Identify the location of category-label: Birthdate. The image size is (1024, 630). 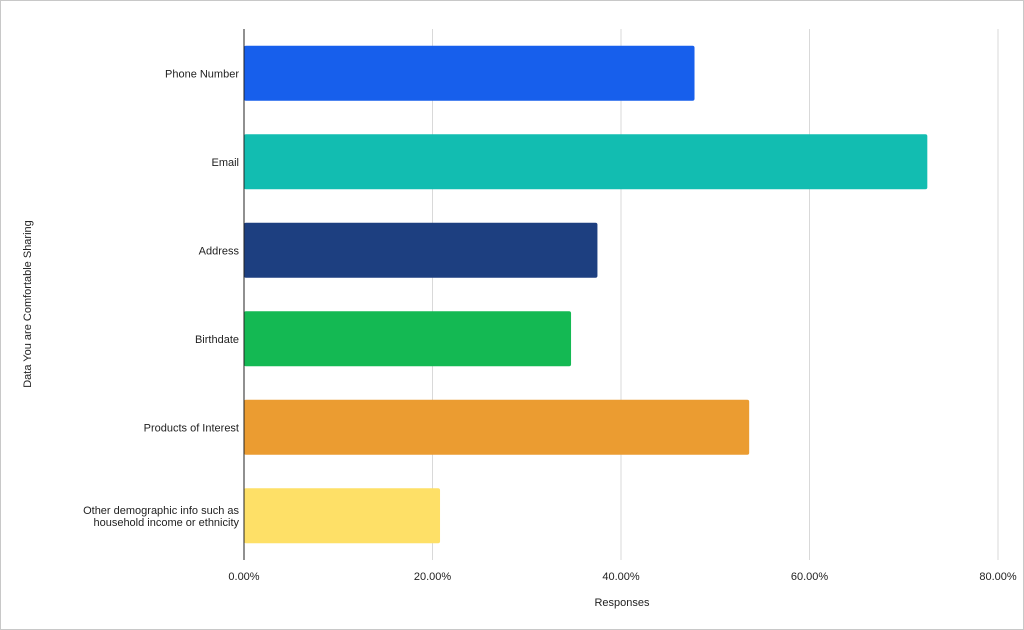
(217, 340).